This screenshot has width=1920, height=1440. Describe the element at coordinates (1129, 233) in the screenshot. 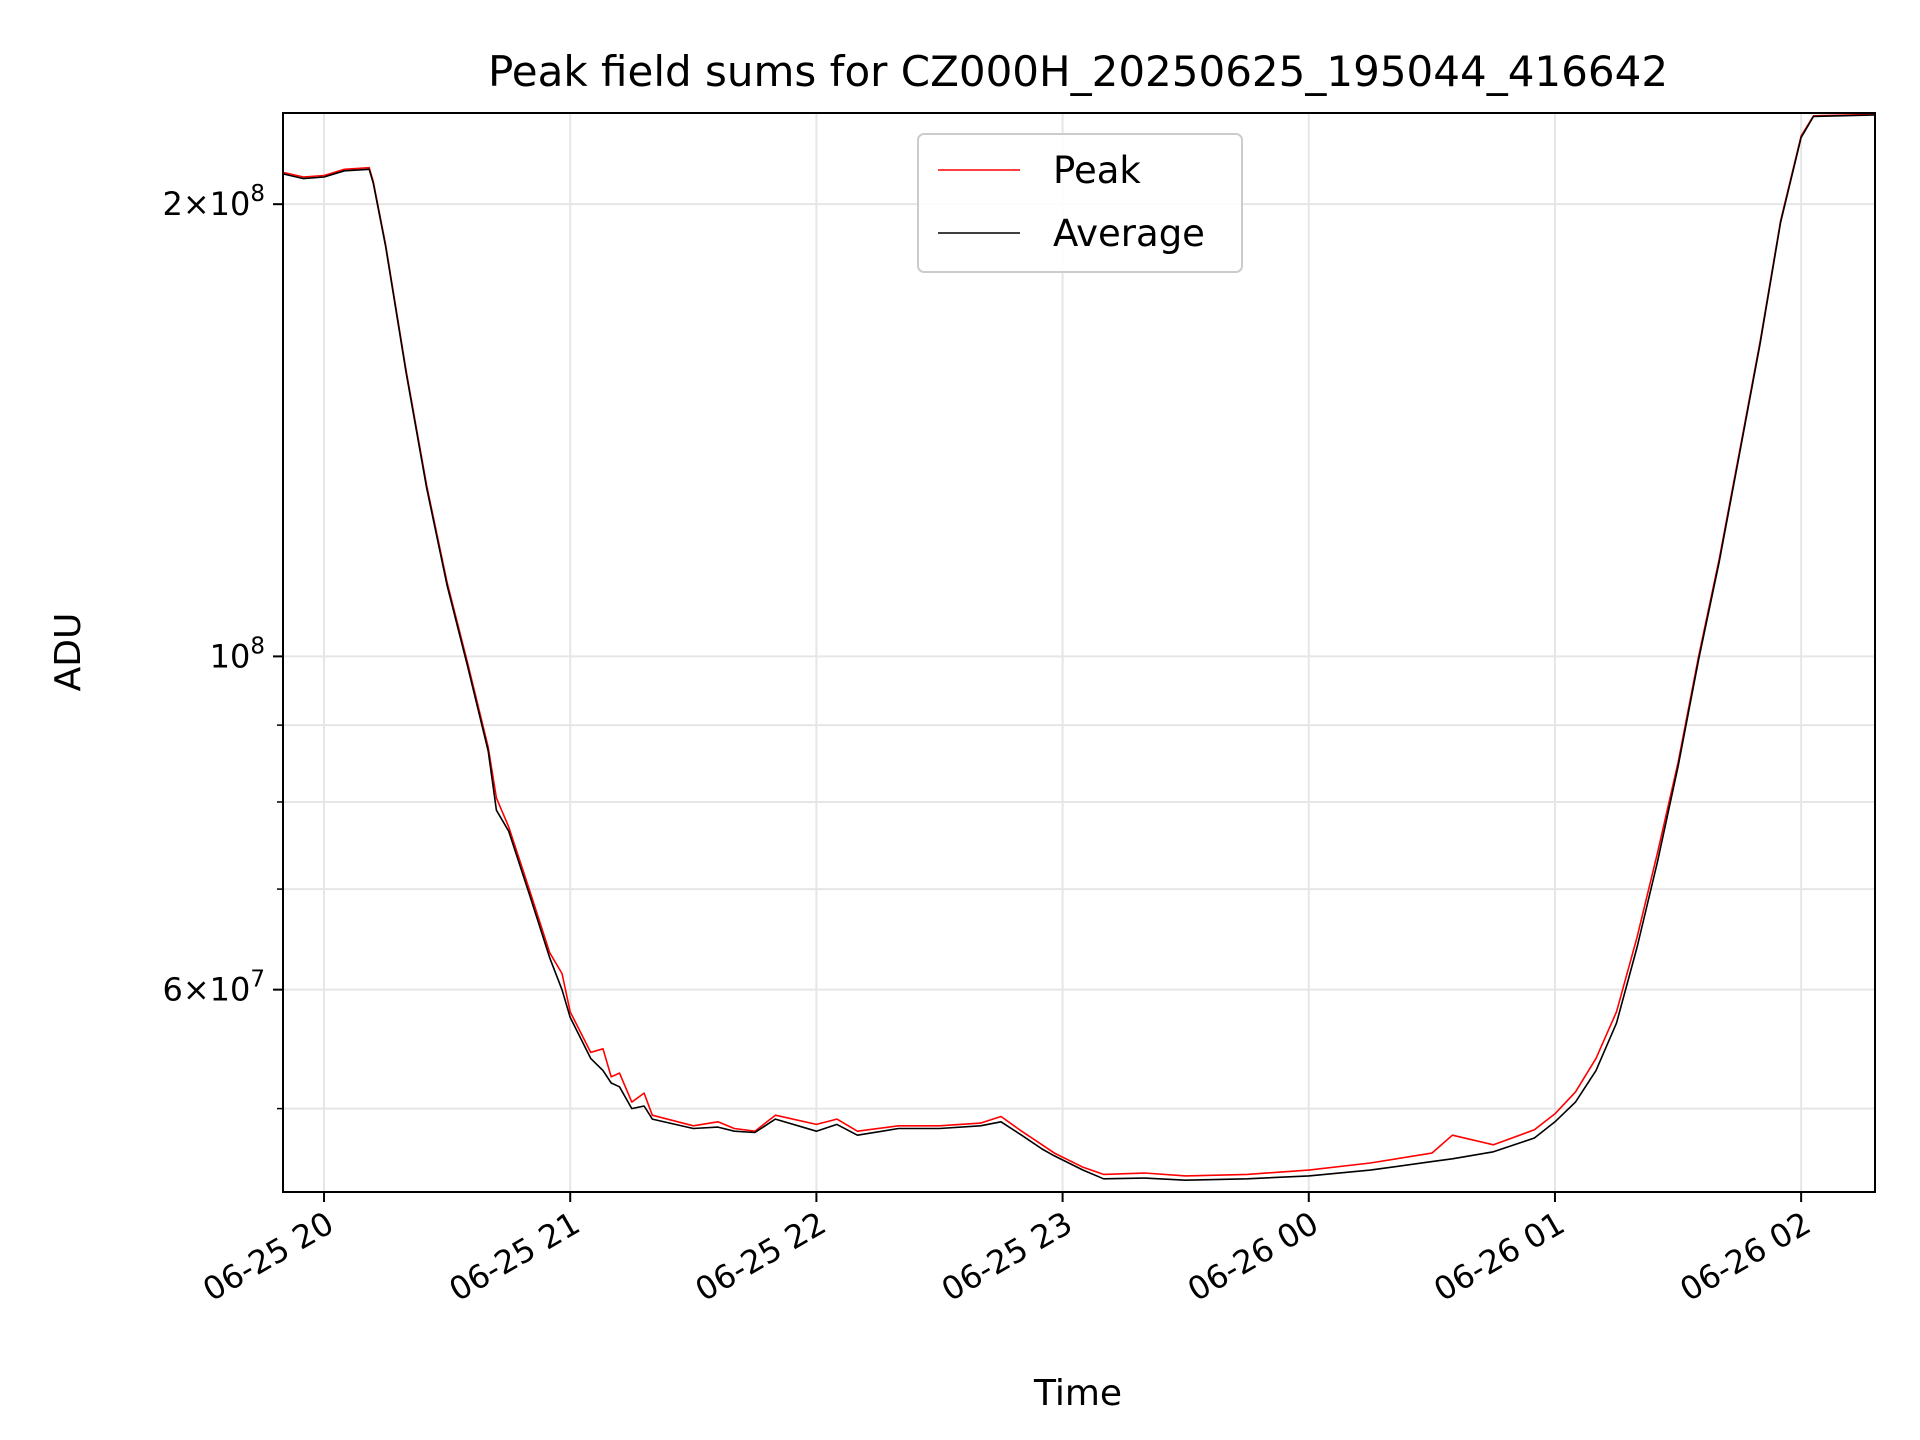

I see `legend-average-label: Average` at that location.